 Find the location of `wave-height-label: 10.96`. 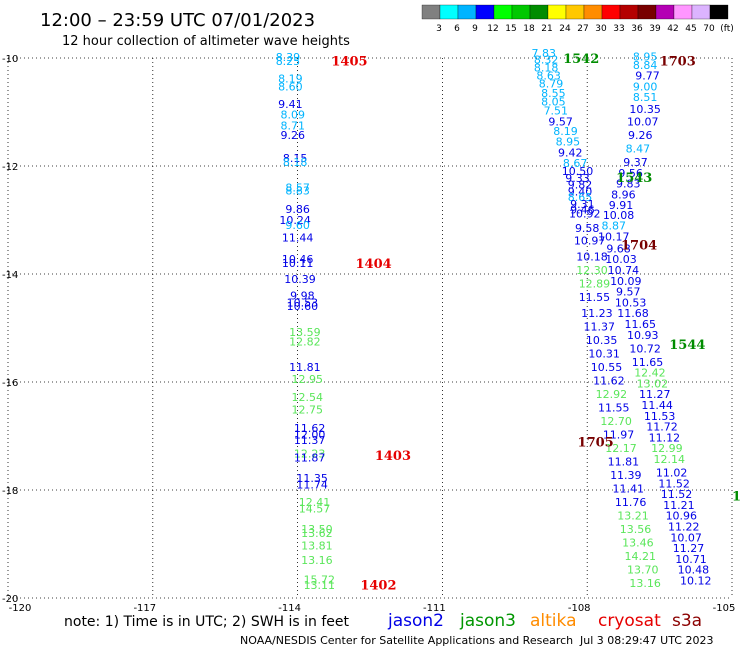

wave-height-label: 10.96 is located at coordinates (682, 516).